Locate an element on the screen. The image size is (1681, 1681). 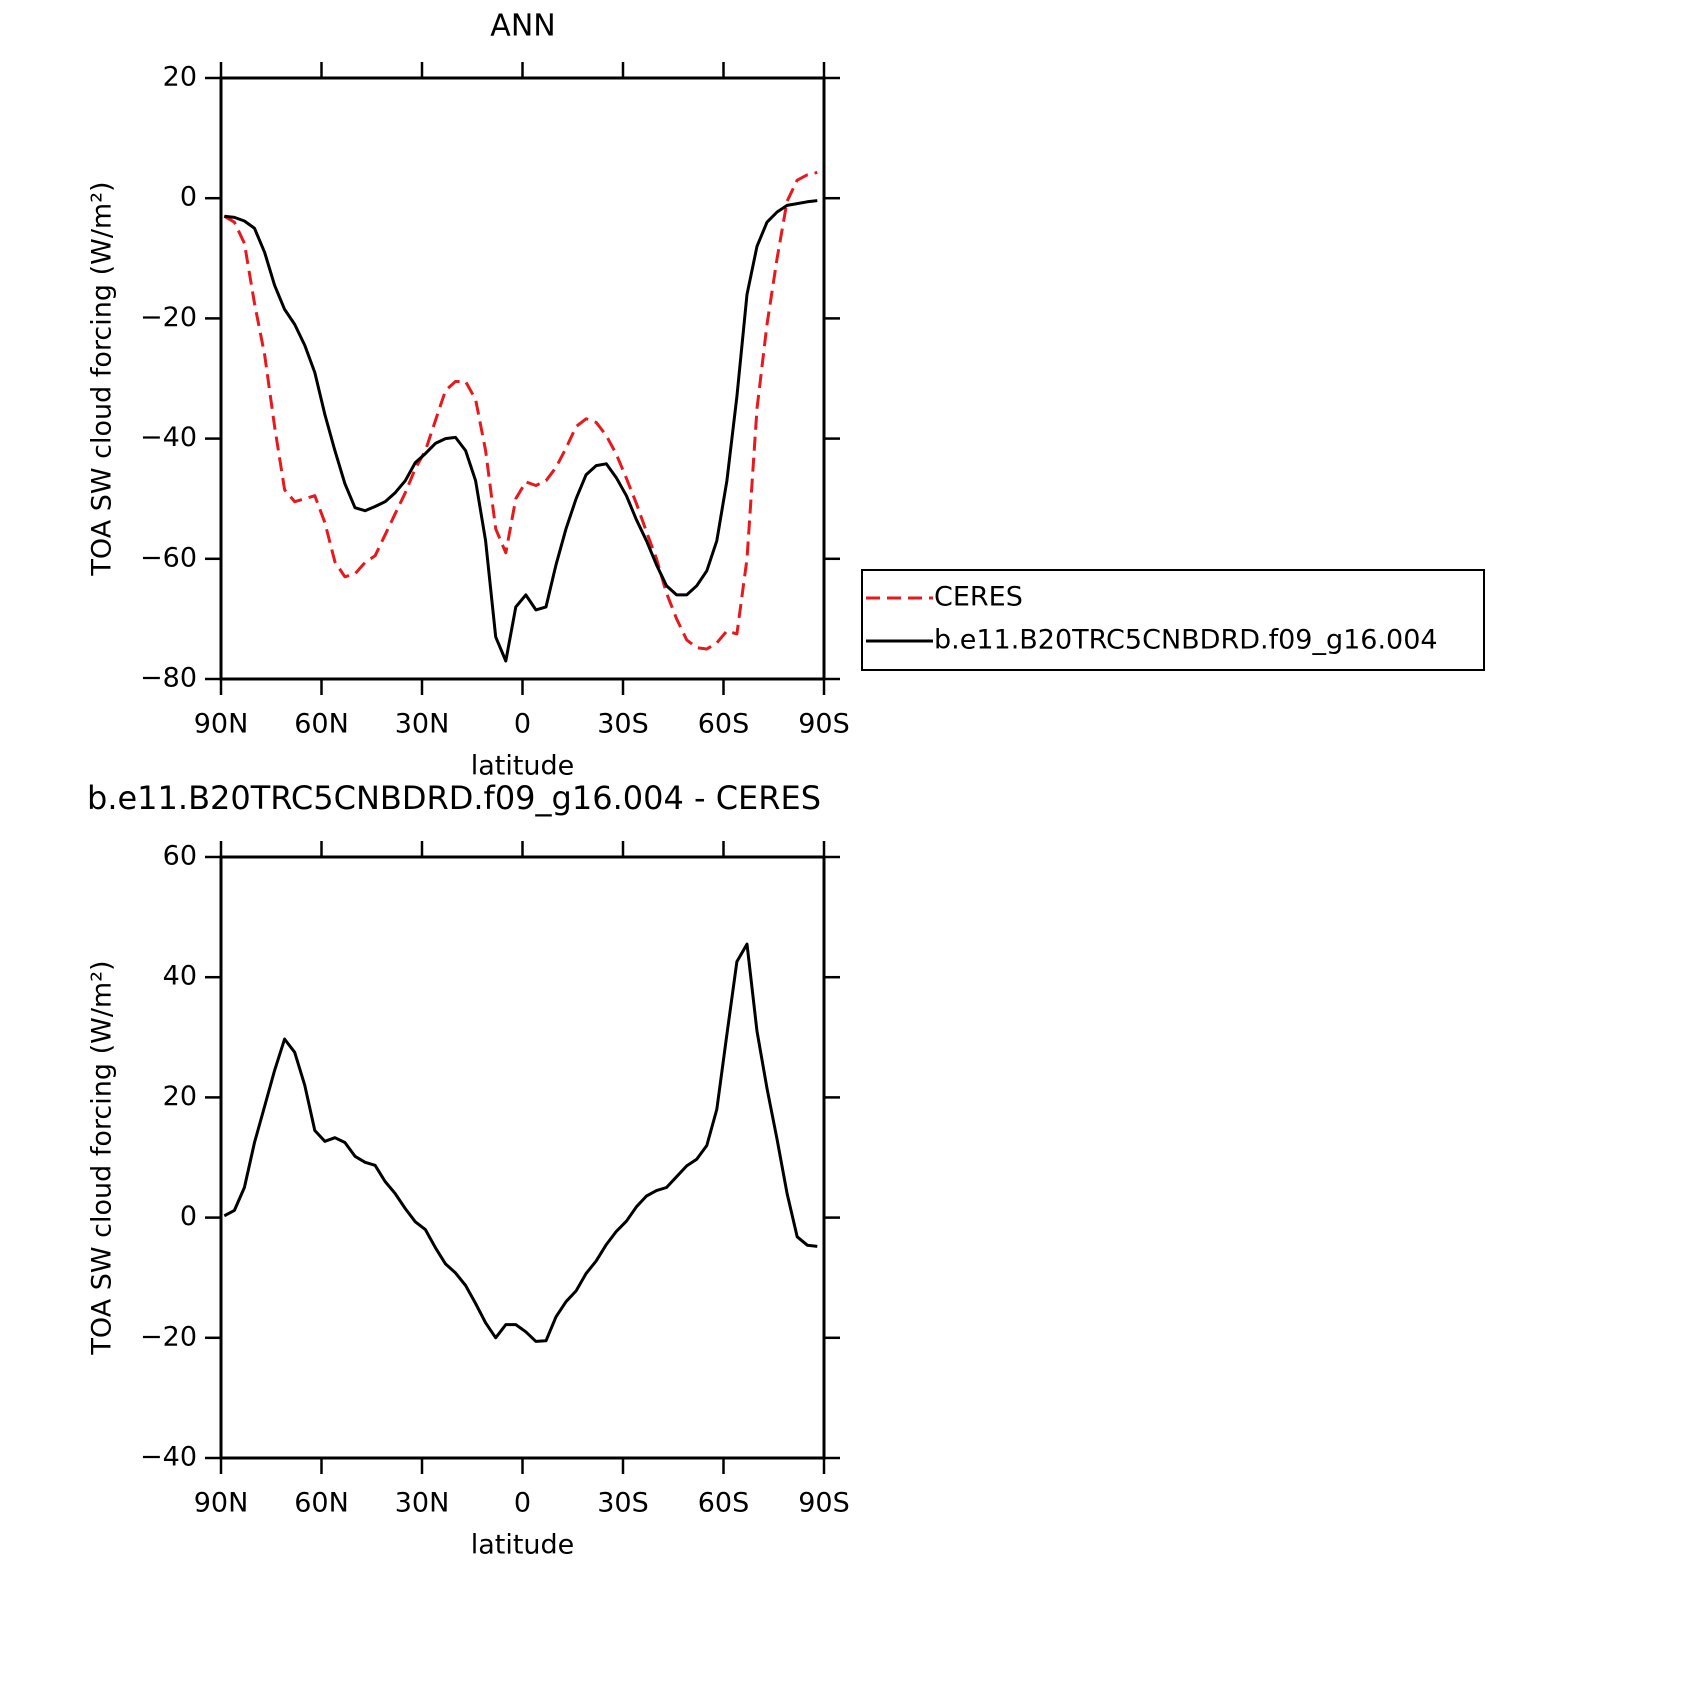
legend-box is located at coordinates (1173, 620).